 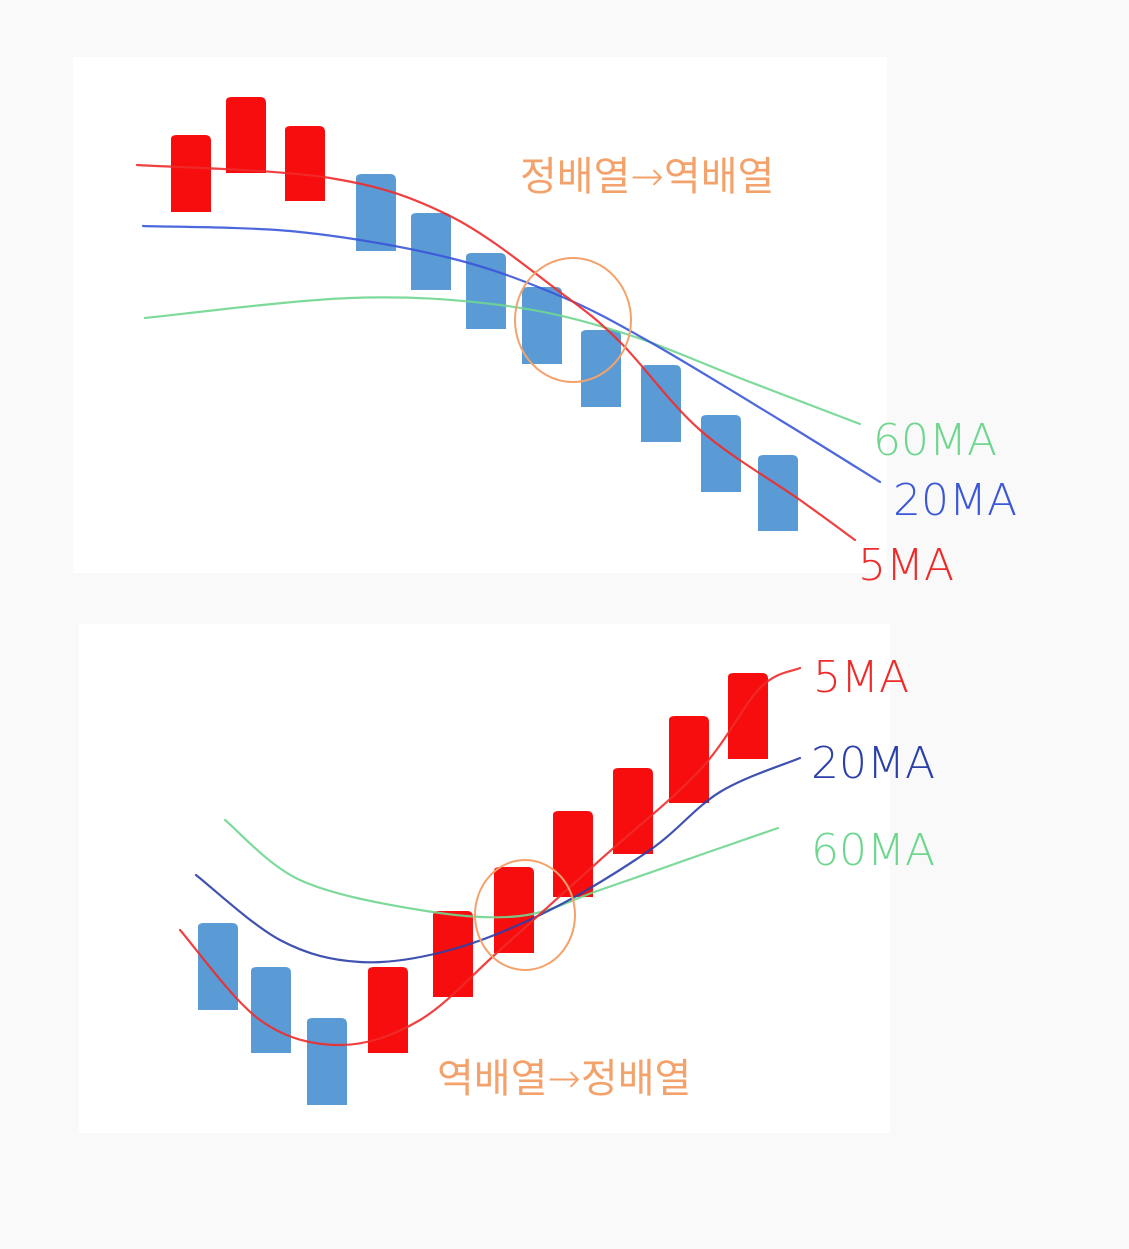 I want to click on bottom-title: 역배열→정배열, so click(x=564, y=1079).